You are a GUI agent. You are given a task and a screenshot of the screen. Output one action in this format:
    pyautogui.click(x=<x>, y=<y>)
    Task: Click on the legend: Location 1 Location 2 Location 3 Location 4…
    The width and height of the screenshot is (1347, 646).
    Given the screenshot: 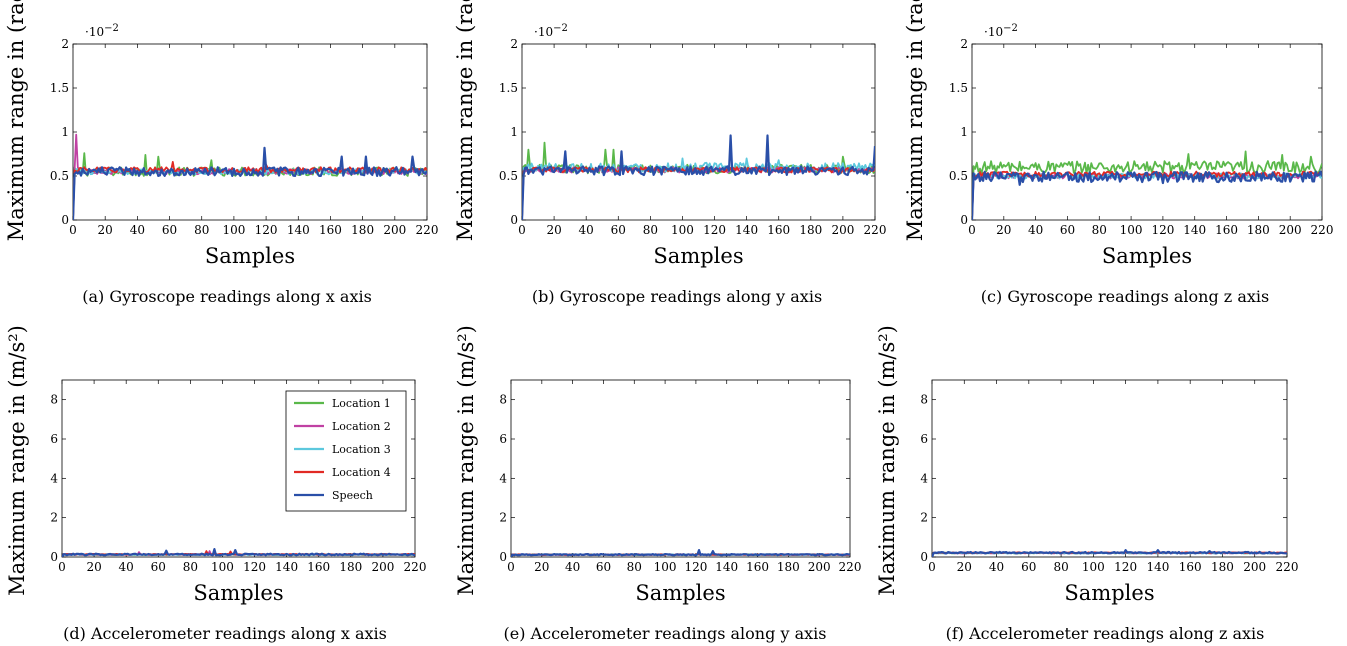 What is the action you would take?
    pyautogui.click(x=346, y=451)
    